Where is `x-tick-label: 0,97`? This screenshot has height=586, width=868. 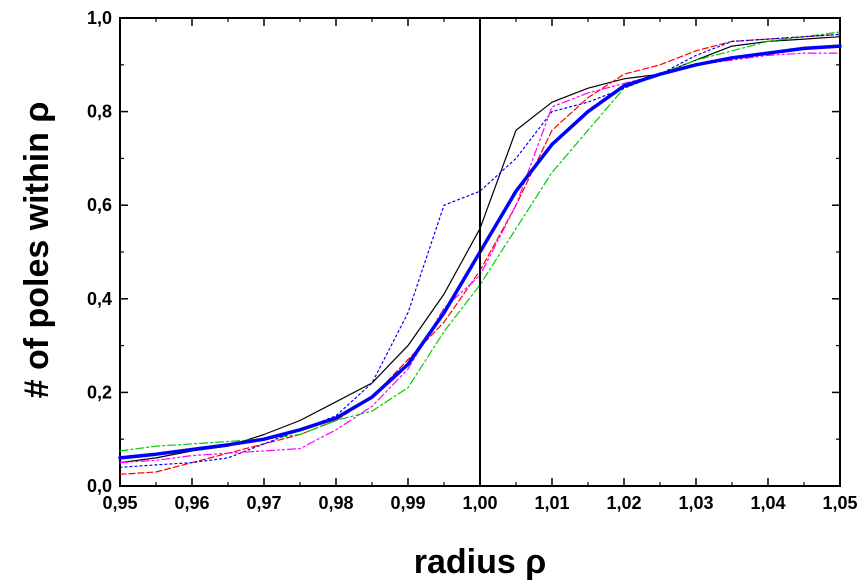 x-tick-label: 0,97 is located at coordinates (263, 503).